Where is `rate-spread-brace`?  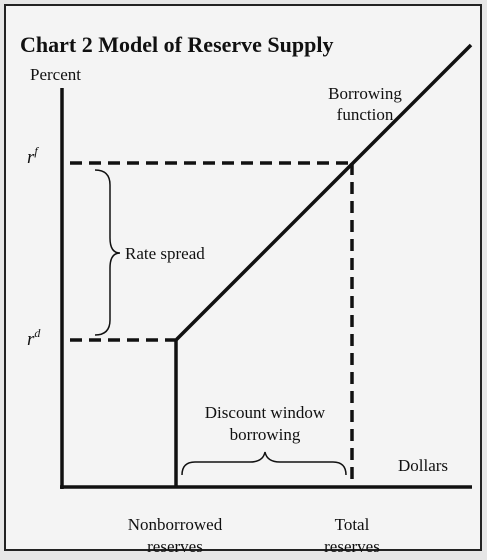 rate-spread-brace is located at coordinates (107, 252).